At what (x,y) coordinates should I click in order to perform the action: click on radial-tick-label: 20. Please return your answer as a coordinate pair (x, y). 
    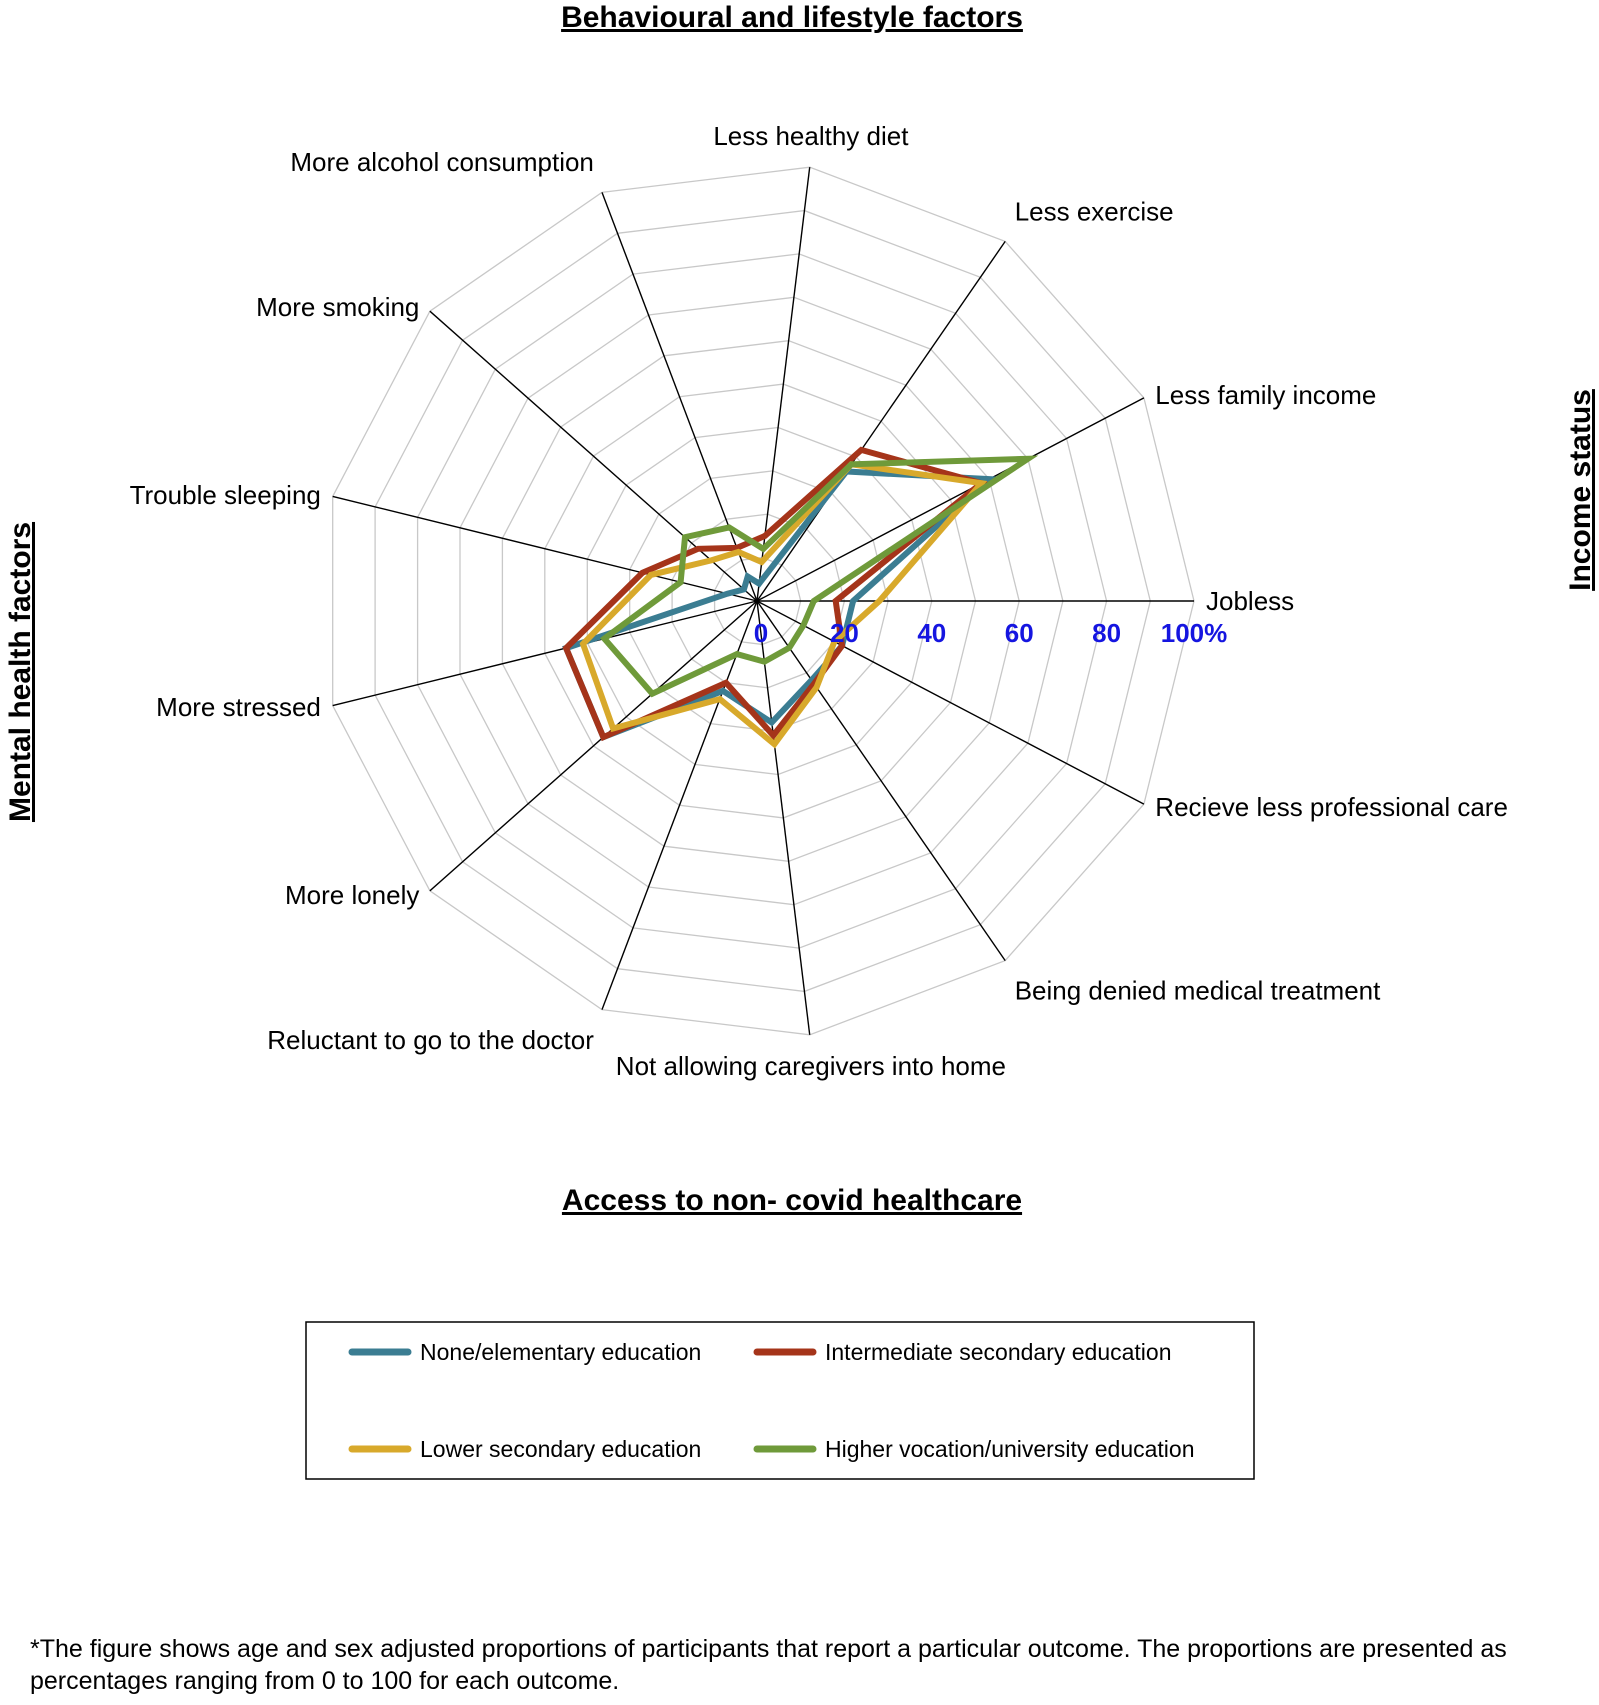
    Looking at the image, I should click on (844, 633).